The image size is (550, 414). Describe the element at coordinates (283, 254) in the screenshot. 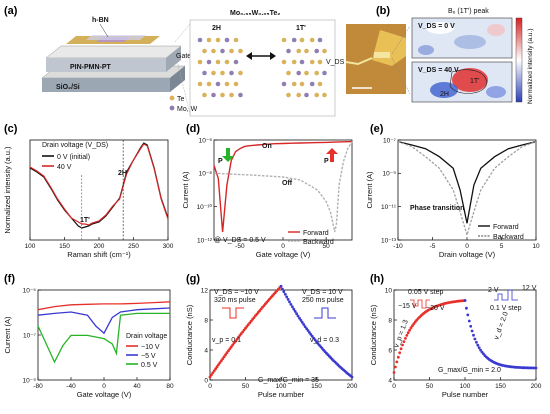

I see `x-axis-label: Gate voltage (V)` at that location.